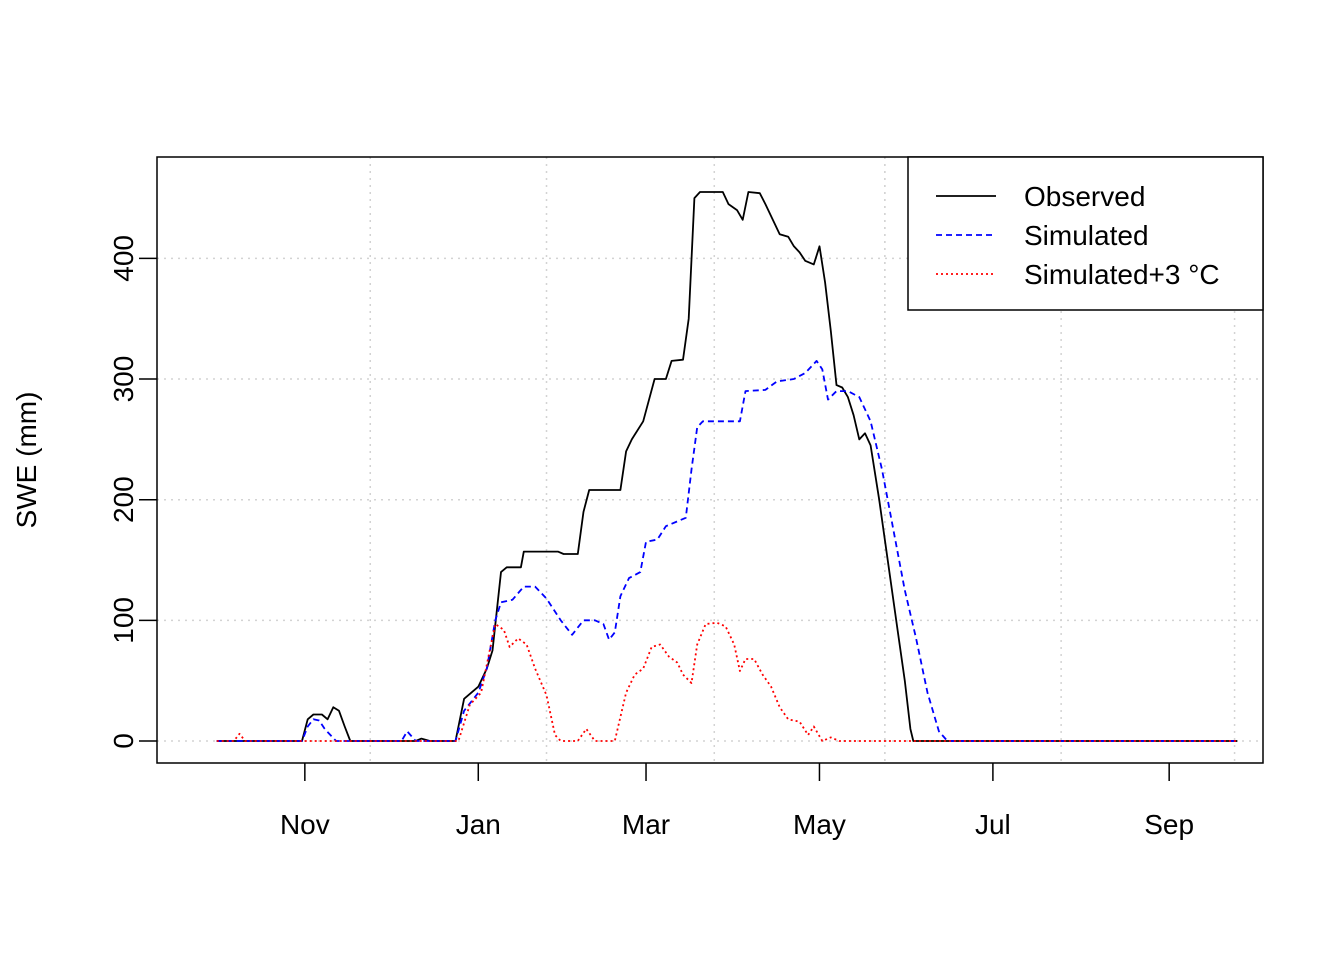 This screenshot has height=960, width=1344. Describe the element at coordinates (1169, 824) in the screenshot. I see `x-tick-label: Sep` at that location.